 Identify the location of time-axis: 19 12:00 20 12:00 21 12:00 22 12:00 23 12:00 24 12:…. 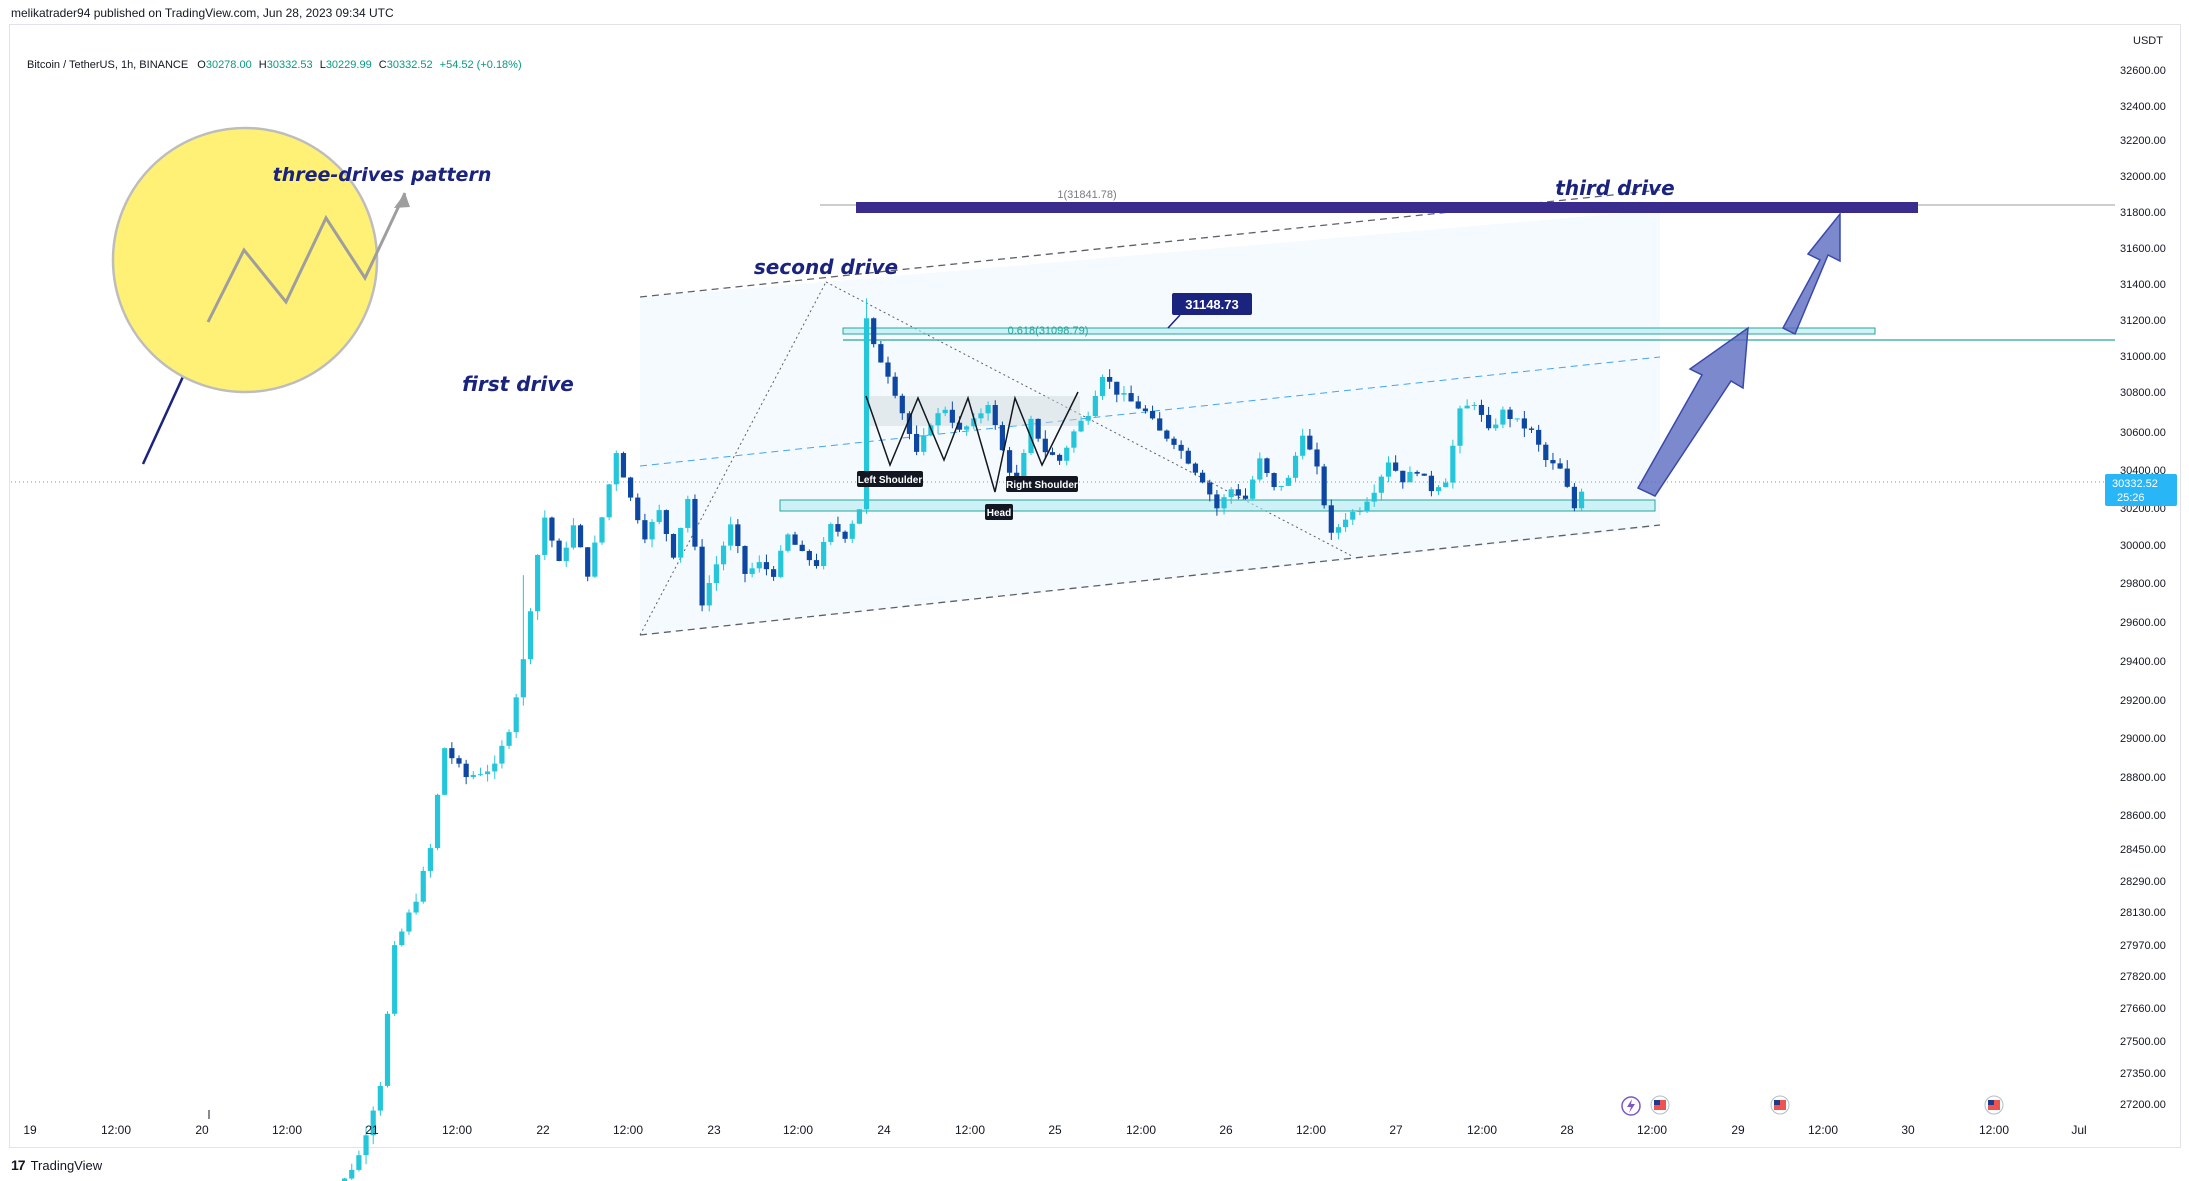
(1055, 1116).